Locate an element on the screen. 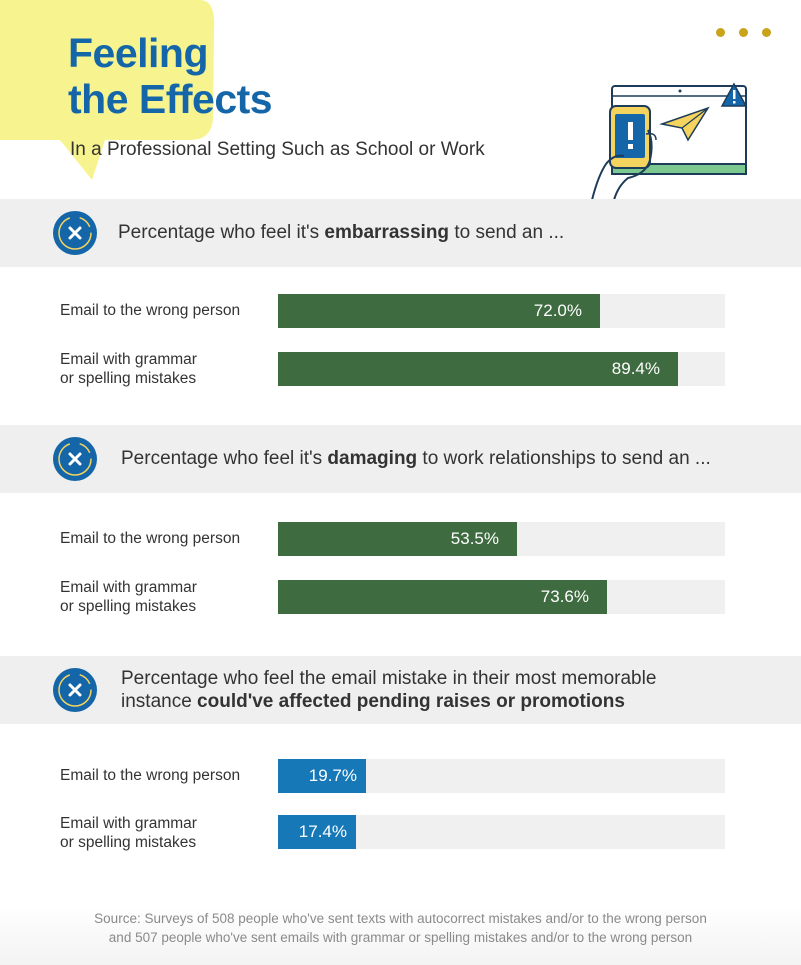 This screenshot has height=965, width=801. speech-bubble-shape is located at coordinates (107, 90).